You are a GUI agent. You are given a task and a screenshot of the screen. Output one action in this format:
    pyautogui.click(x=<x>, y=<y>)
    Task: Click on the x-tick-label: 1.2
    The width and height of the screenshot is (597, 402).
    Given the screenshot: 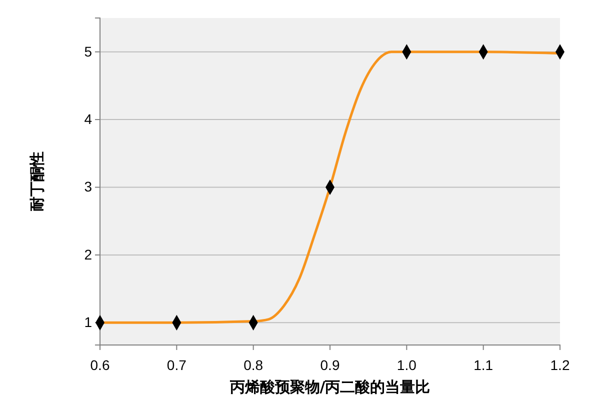 What is the action you would take?
    pyautogui.click(x=560, y=364)
    